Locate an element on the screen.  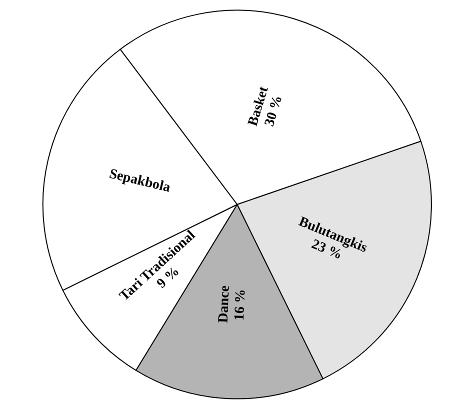
data-label: 16 % is located at coordinates (240, 304).